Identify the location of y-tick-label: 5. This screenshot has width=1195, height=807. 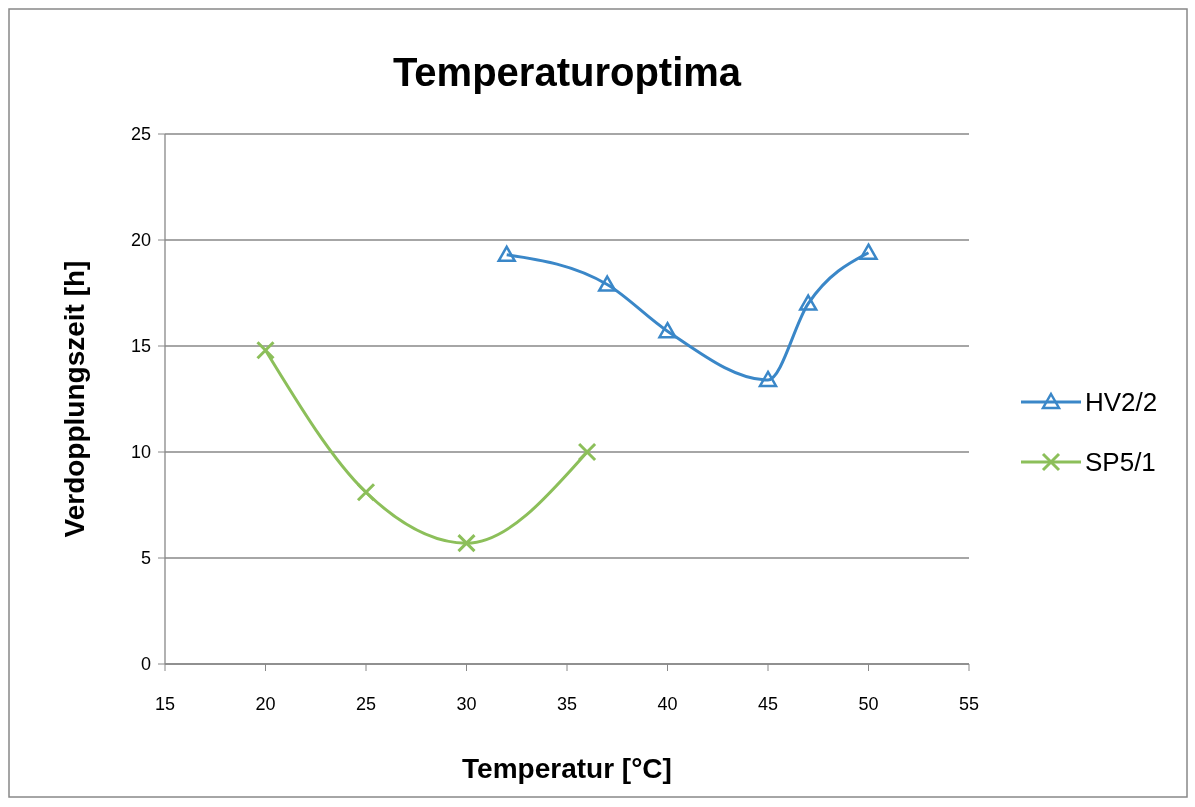
(145, 558).